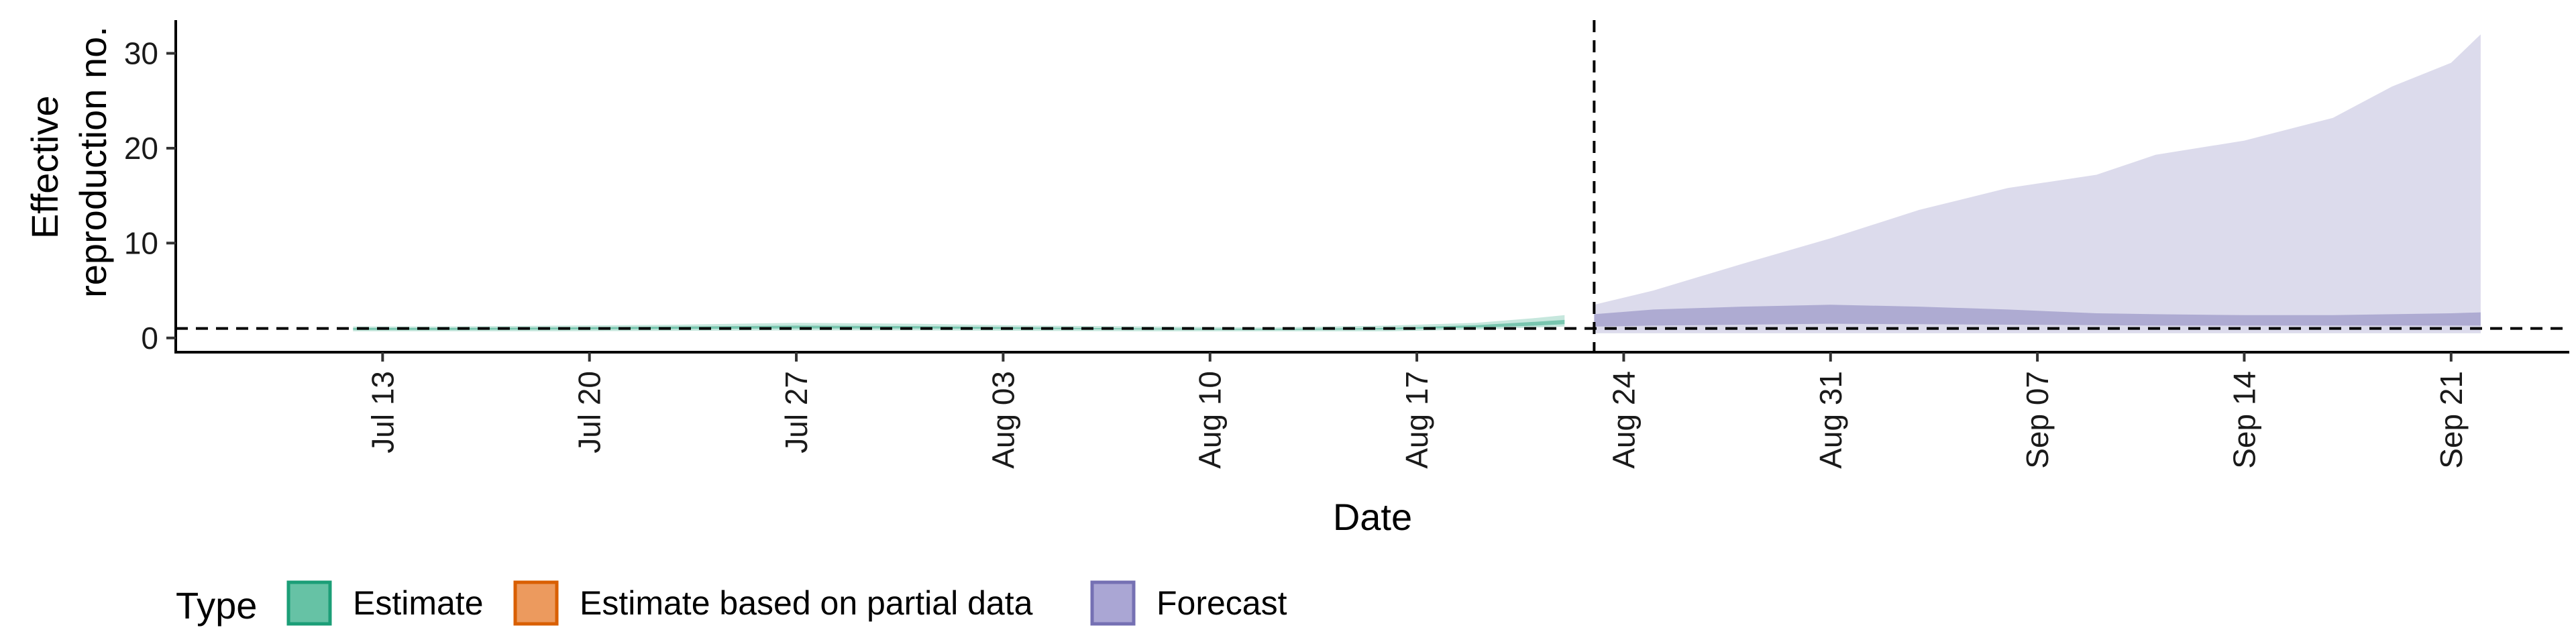  I want to click on x-tick-label-aug-17: Aug 17, so click(1416, 420).